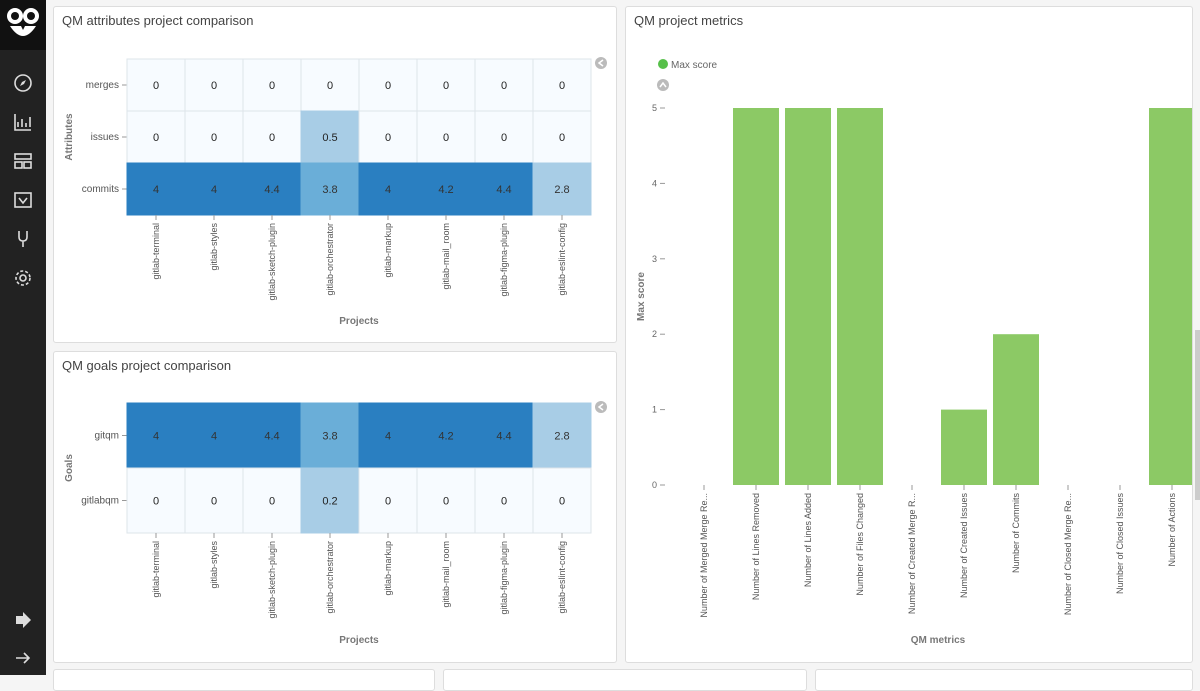  I want to click on page-scrollbar, so click(1197, 415).